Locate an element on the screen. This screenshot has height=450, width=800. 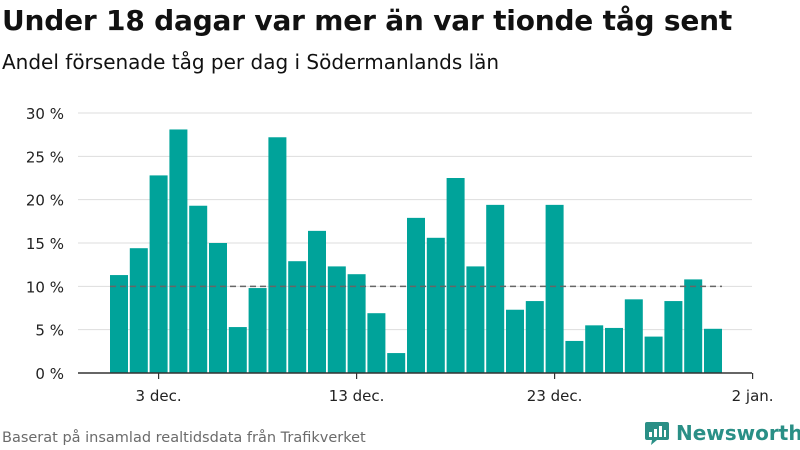
y-tick-label: 0 % is located at coordinates (49, 374).